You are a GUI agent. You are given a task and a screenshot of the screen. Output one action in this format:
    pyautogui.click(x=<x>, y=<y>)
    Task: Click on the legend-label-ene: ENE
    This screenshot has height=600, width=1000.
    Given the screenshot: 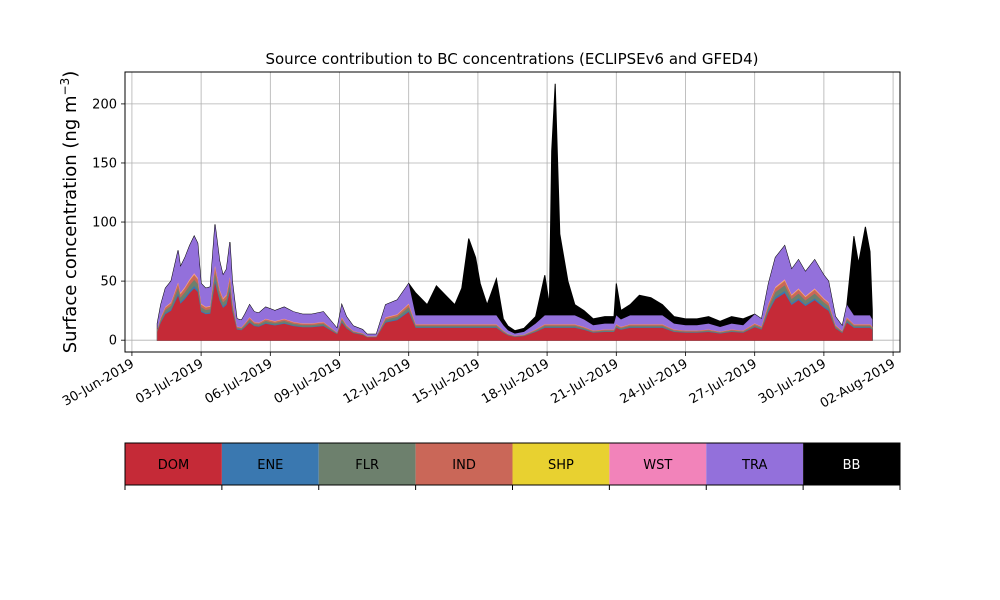 What is the action you would take?
    pyautogui.click(x=270, y=465)
    